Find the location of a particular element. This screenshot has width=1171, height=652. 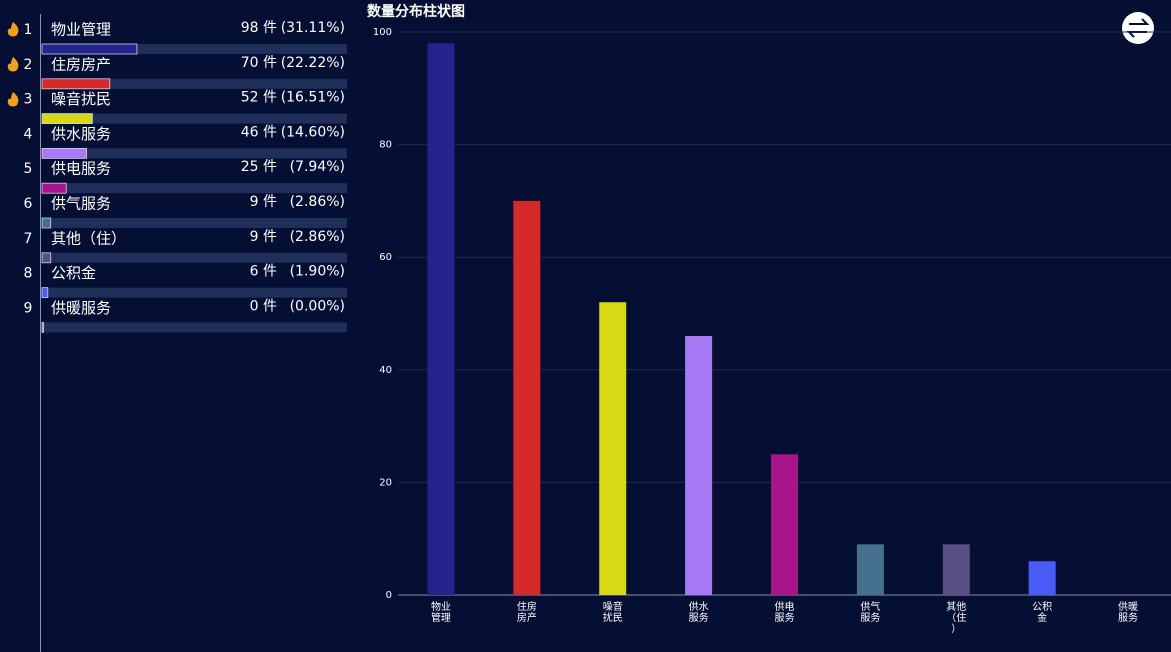

x-tick-label: 噪音扰民 is located at coordinates (613, 612).